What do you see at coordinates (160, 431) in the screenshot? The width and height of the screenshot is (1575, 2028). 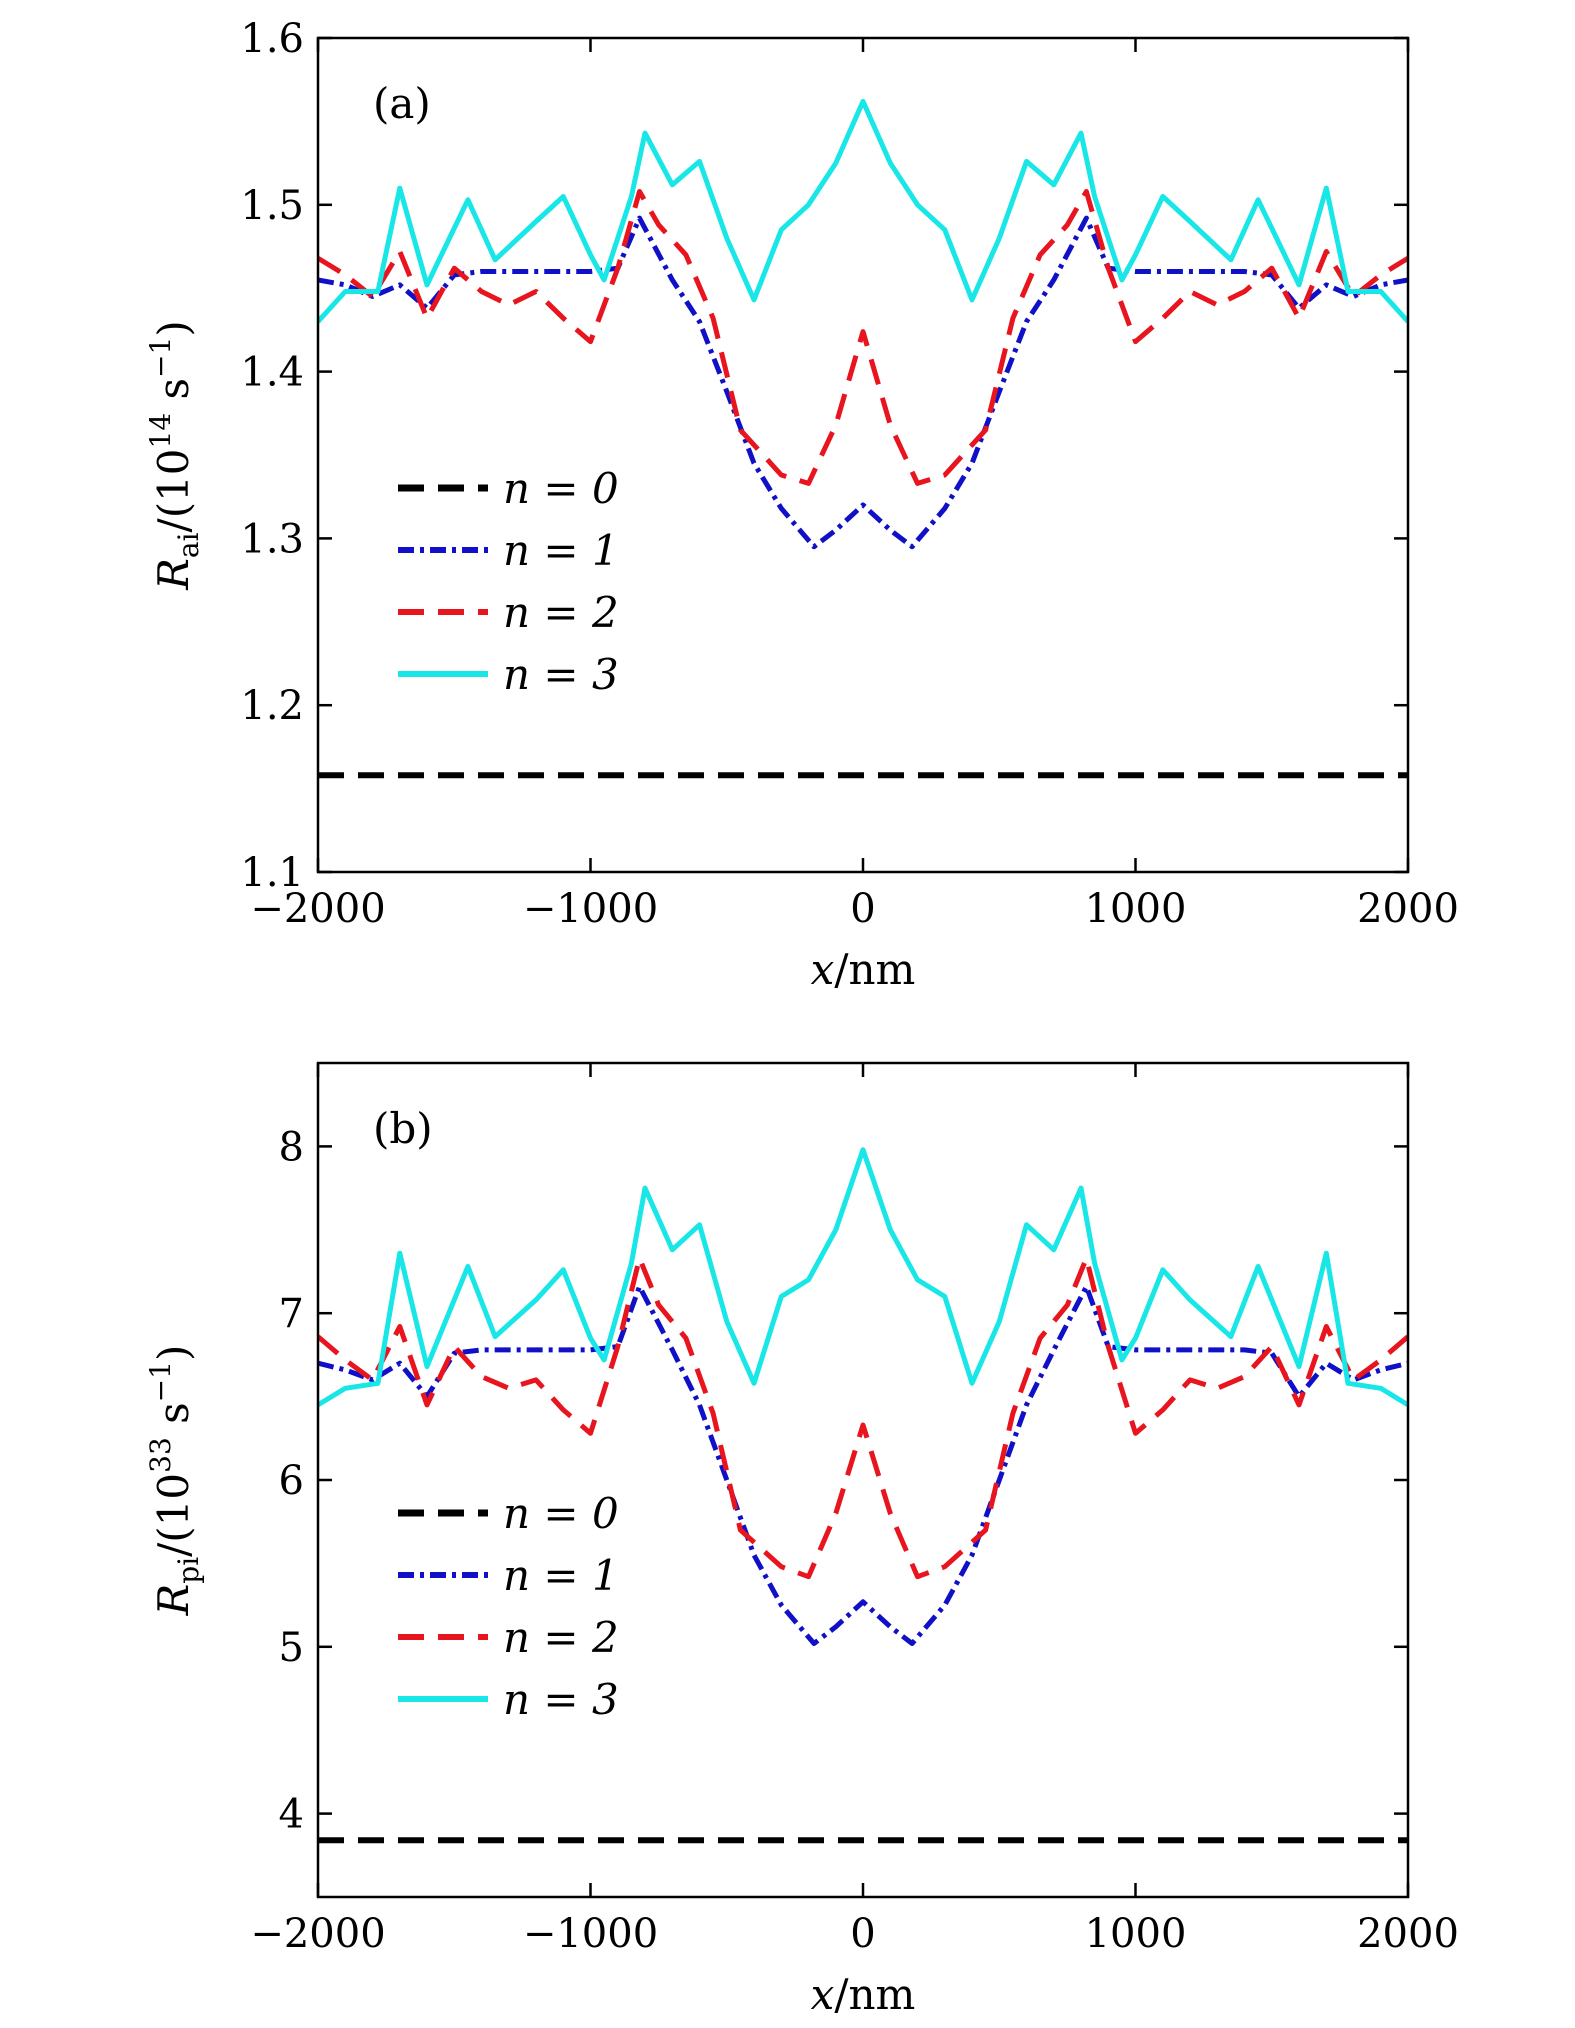 I see `y-axis-sup: 14` at bounding box center [160, 431].